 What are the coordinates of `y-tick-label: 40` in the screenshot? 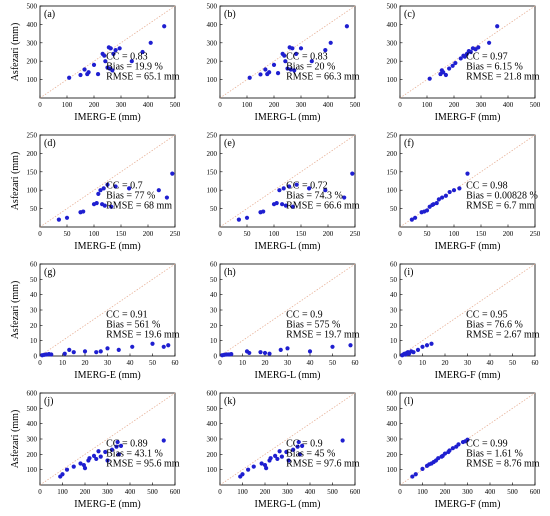 It's located at (394, 295).